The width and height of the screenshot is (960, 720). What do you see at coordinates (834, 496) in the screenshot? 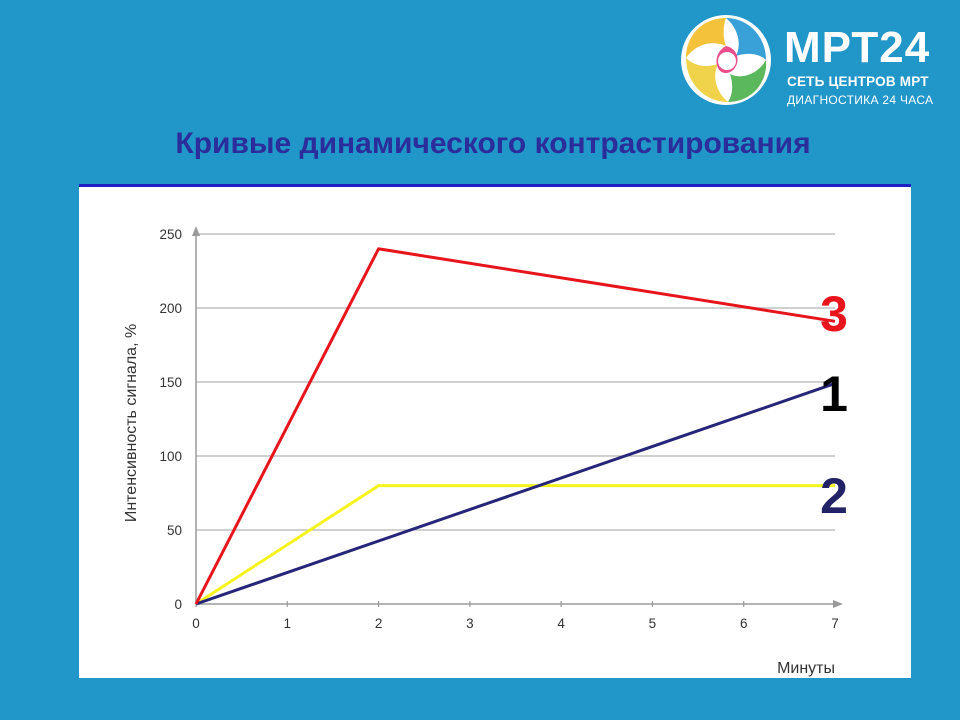
I see `series-label-2: 2` at bounding box center [834, 496].